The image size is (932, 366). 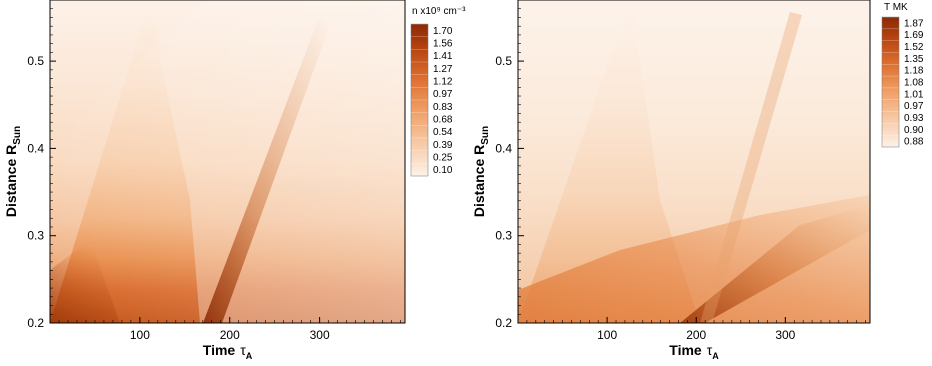 I want to click on colorbar-label: 1.27, so click(x=443, y=69).